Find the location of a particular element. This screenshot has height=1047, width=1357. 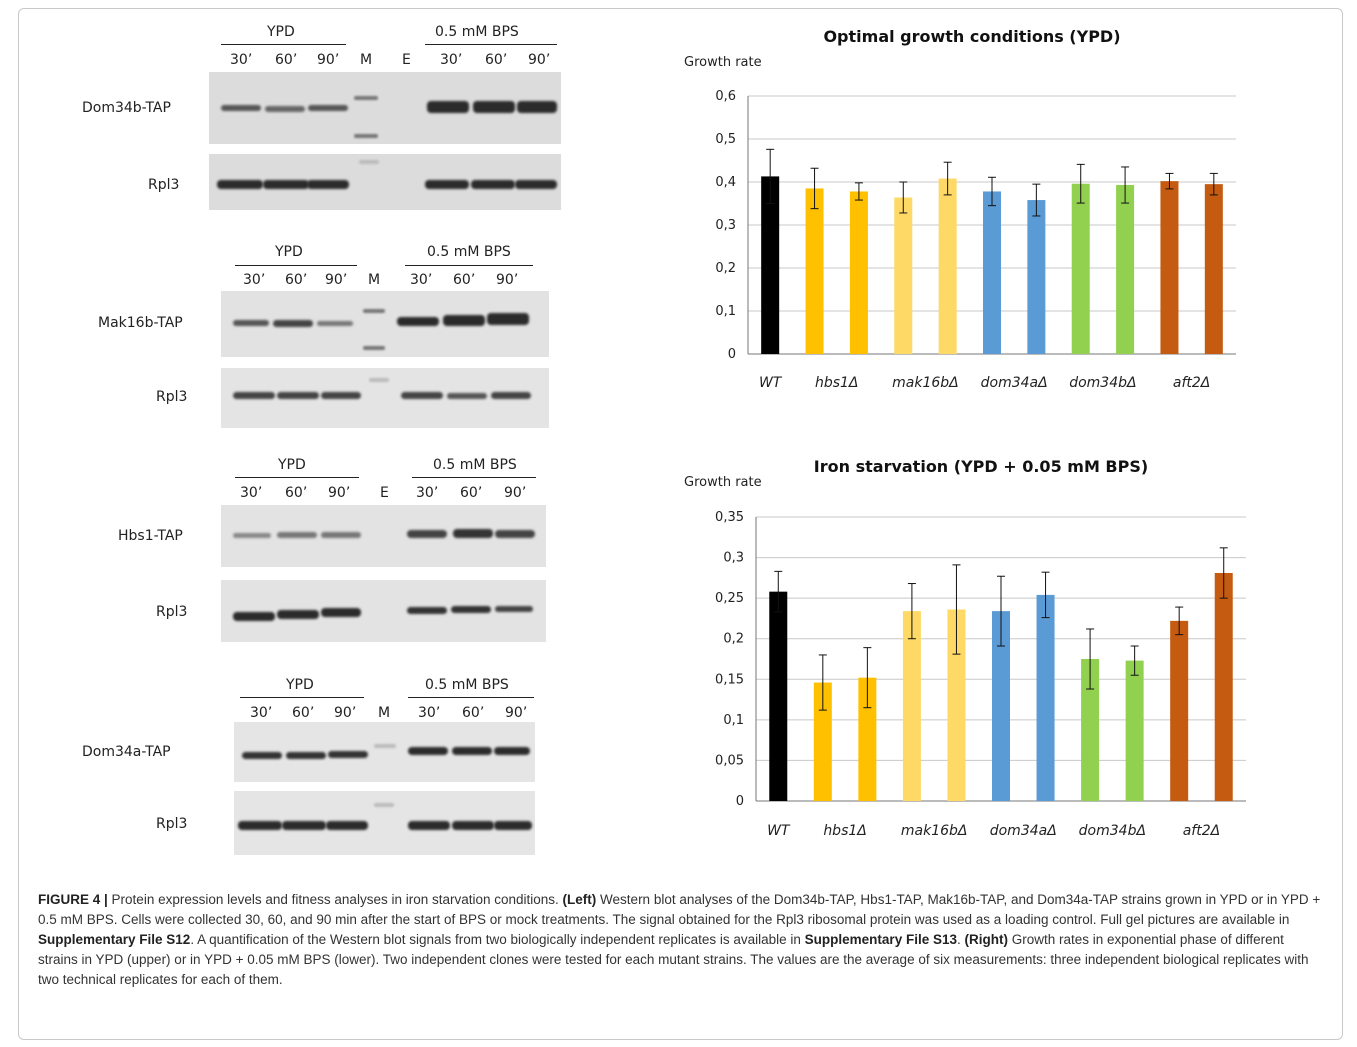

x-category-label: dom34bΔ is located at coordinates (1112, 831).